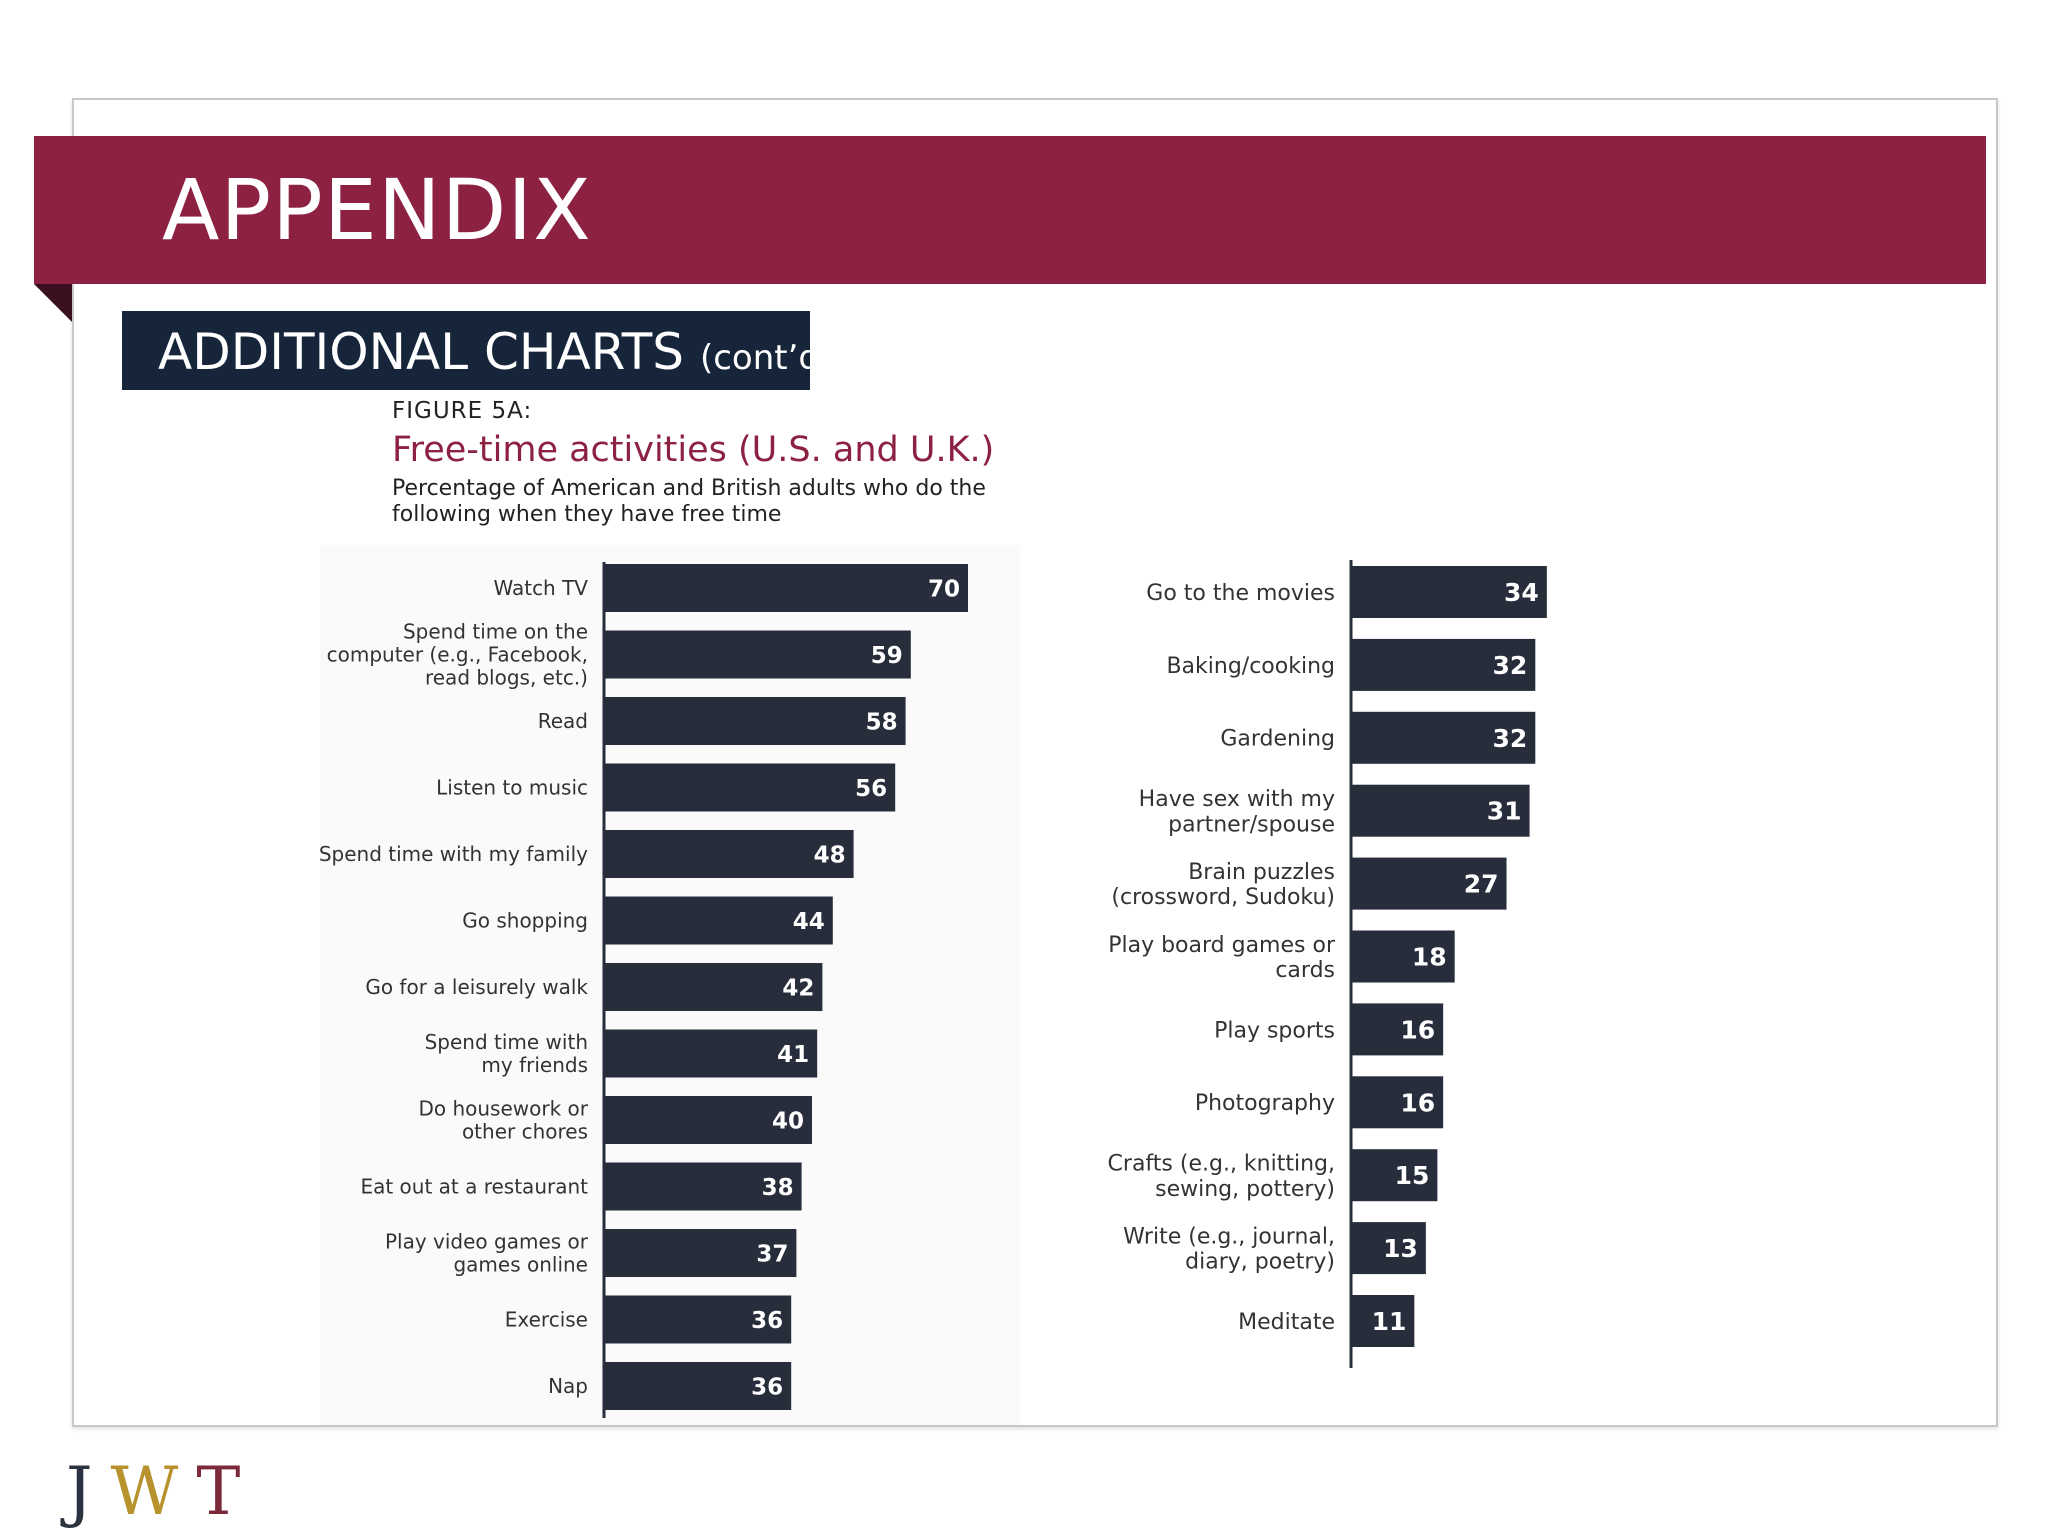 The width and height of the screenshot is (2048, 1536). What do you see at coordinates (495, 632) in the screenshot?
I see `category-label-line: Spend time on the` at bounding box center [495, 632].